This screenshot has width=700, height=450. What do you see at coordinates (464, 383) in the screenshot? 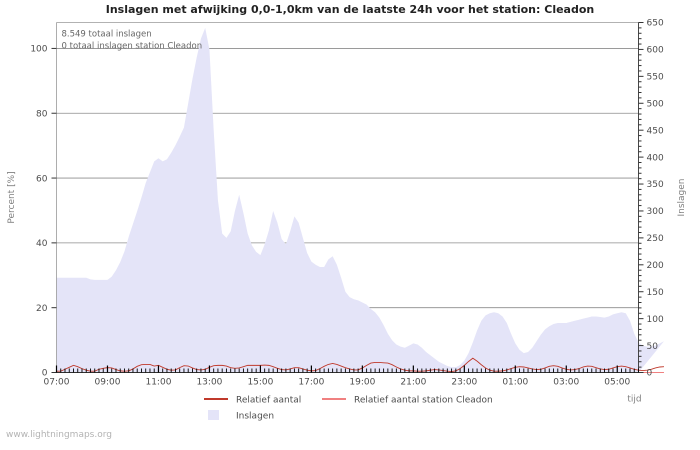
I see `xtick-label: 23:00` at bounding box center [464, 383].